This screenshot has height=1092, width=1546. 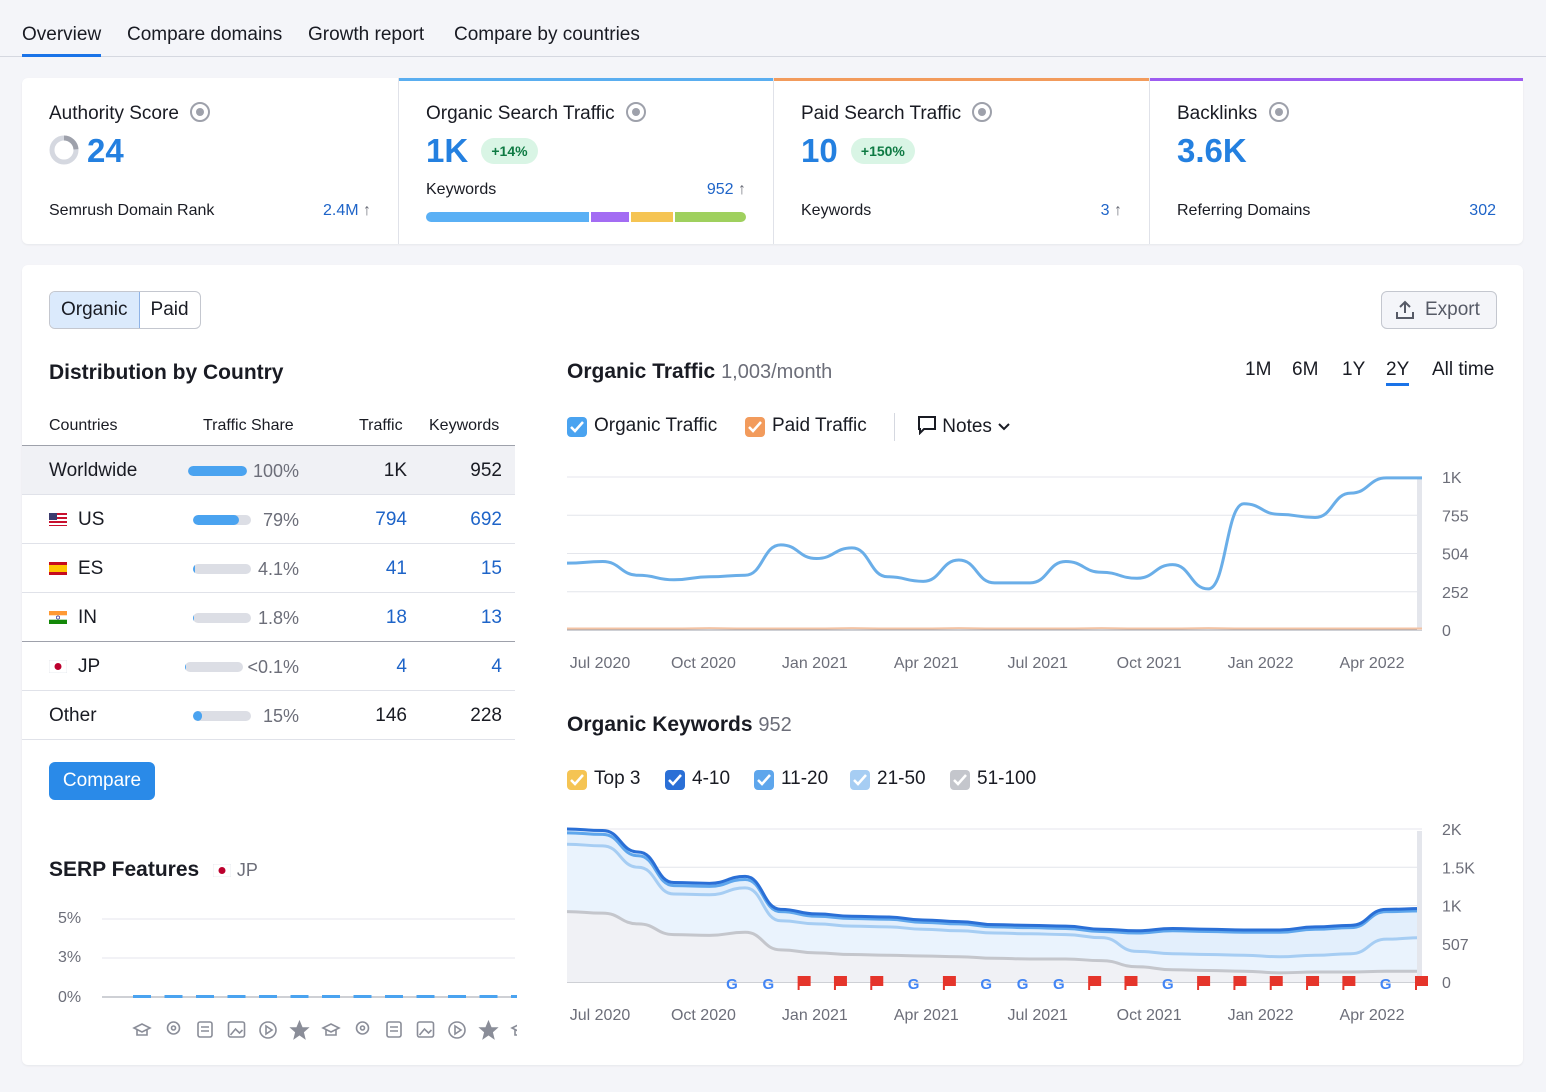 I want to click on traffic-value: 41, so click(x=396, y=568).